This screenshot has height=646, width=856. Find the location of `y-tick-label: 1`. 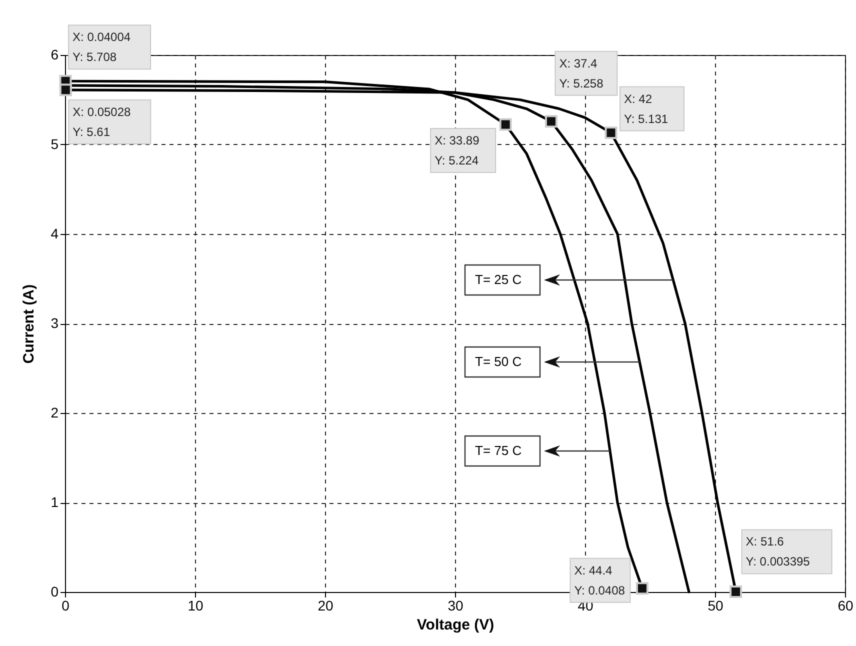

y-tick-label: 1 is located at coordinates (54, 502).